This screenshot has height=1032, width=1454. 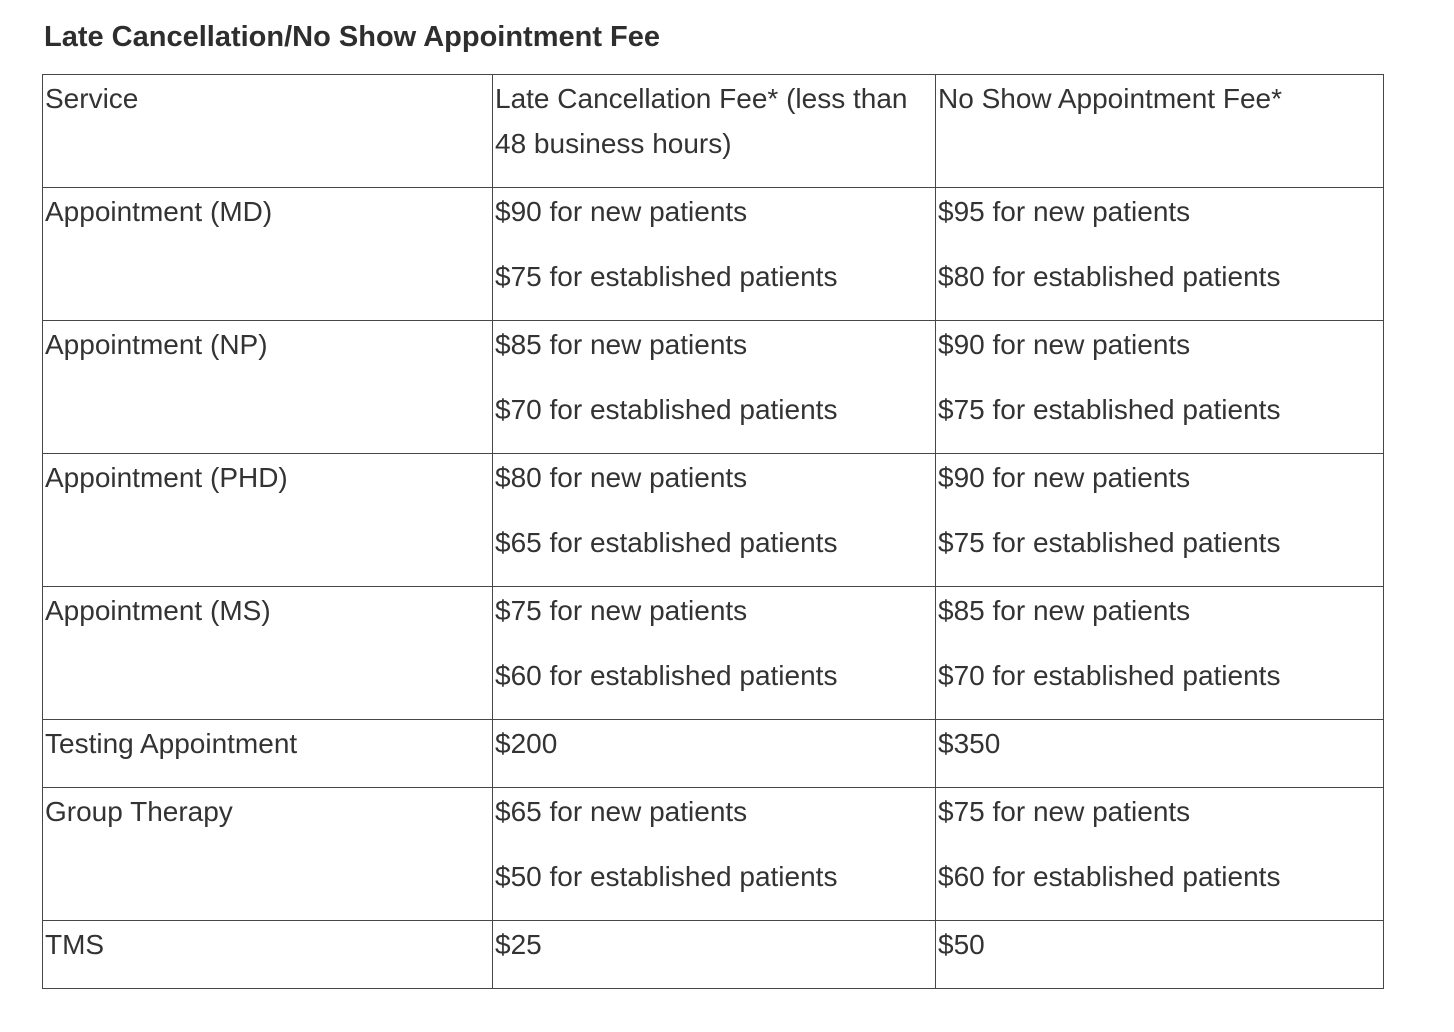 What do you see at coordinates (1159, 753) in the screenshot?
I see `no-show-cell: $350` at bounding box center [1159, 753].